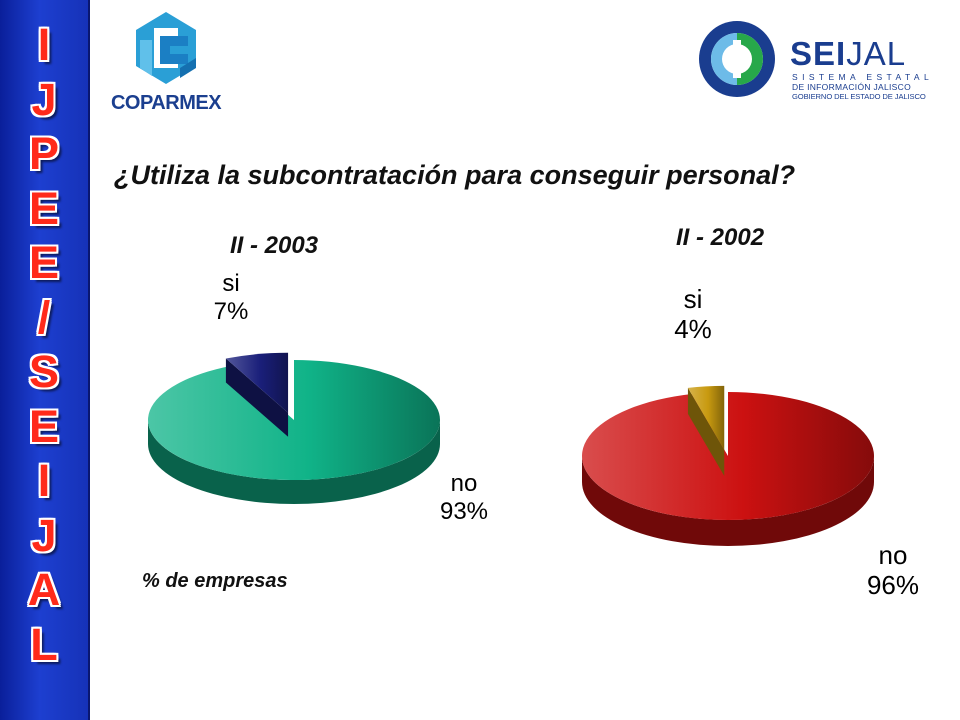  I want to click on seijal-wordmark-rest: JAL, so click(876, 53).